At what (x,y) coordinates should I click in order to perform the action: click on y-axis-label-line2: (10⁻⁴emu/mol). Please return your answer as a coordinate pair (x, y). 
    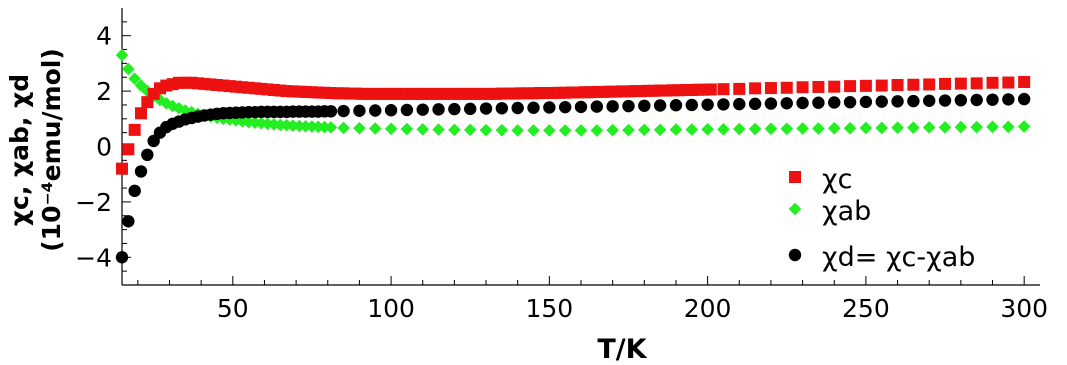
    Looking at the image, I should click on (51, 150).